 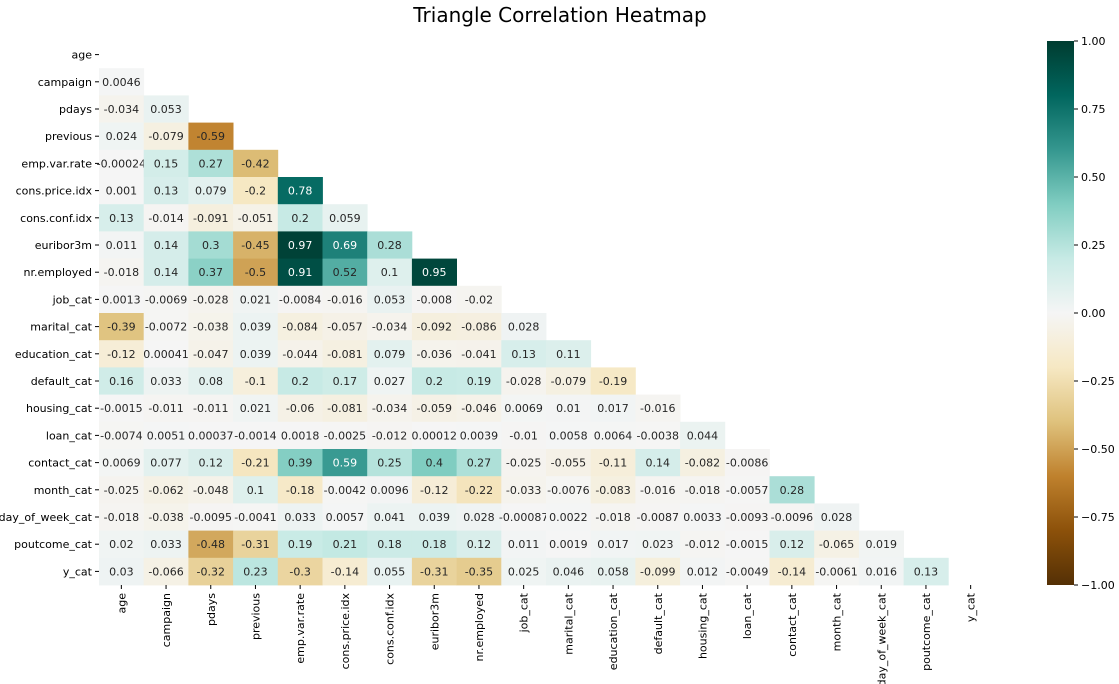 I want to click on y-tick-label: poutcome_cat, so click(x=53, y=544).